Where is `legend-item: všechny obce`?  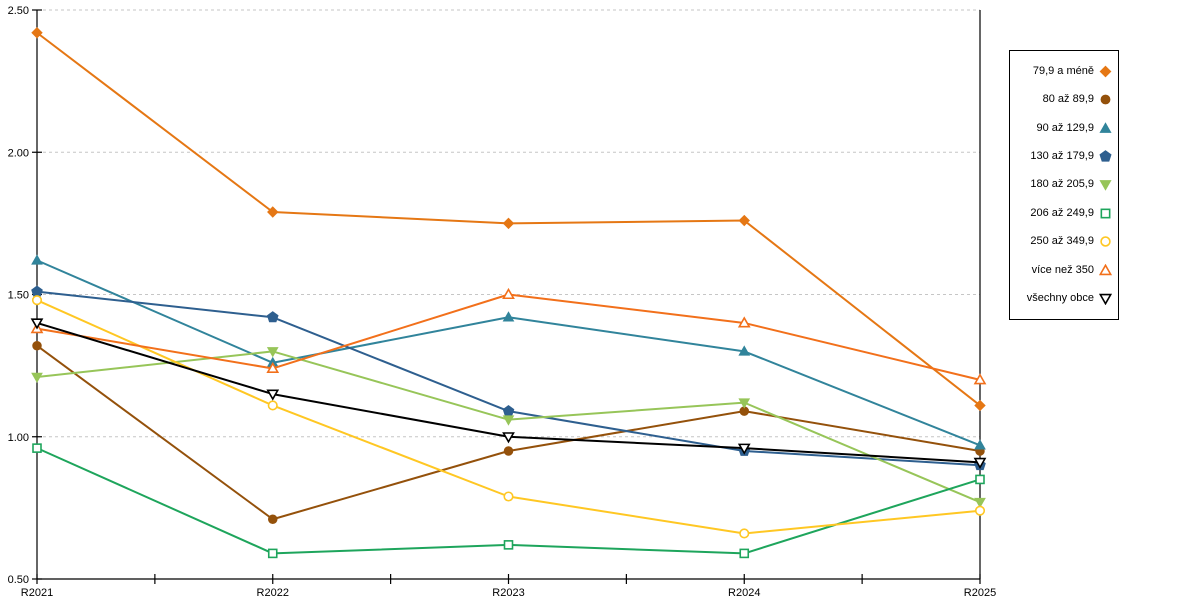
legend-item: všechny obce is located at coordinates (1063, 299).